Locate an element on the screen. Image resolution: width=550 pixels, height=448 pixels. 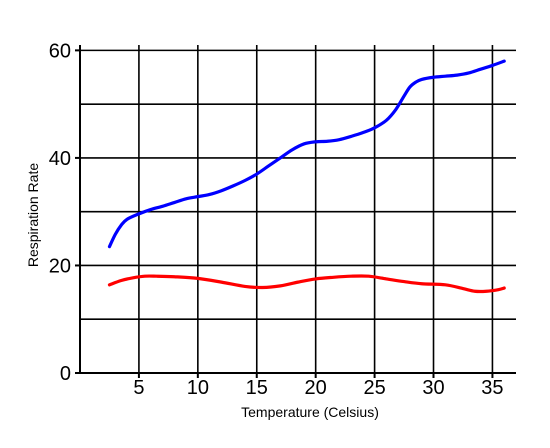
x-tick-label: 25 is located at coordinates (374, 388).